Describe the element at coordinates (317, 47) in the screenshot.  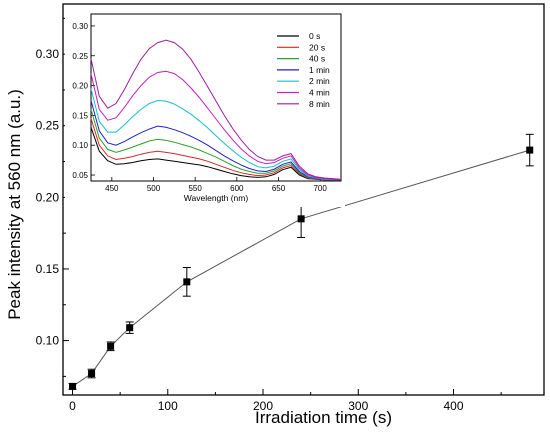
I see `inset-legend-label: 20 s` at that location.